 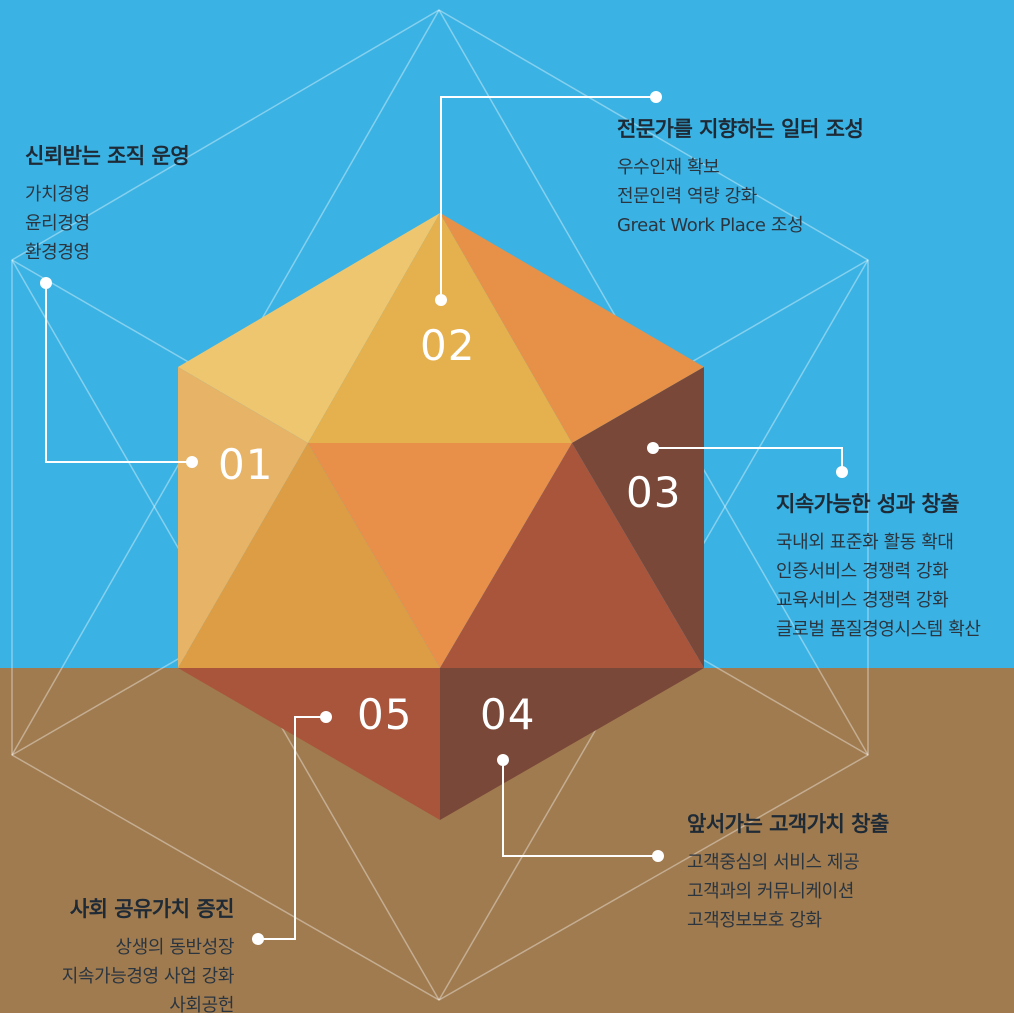 I want to click on facet-number-03: 03, so click(x=654, y=492).